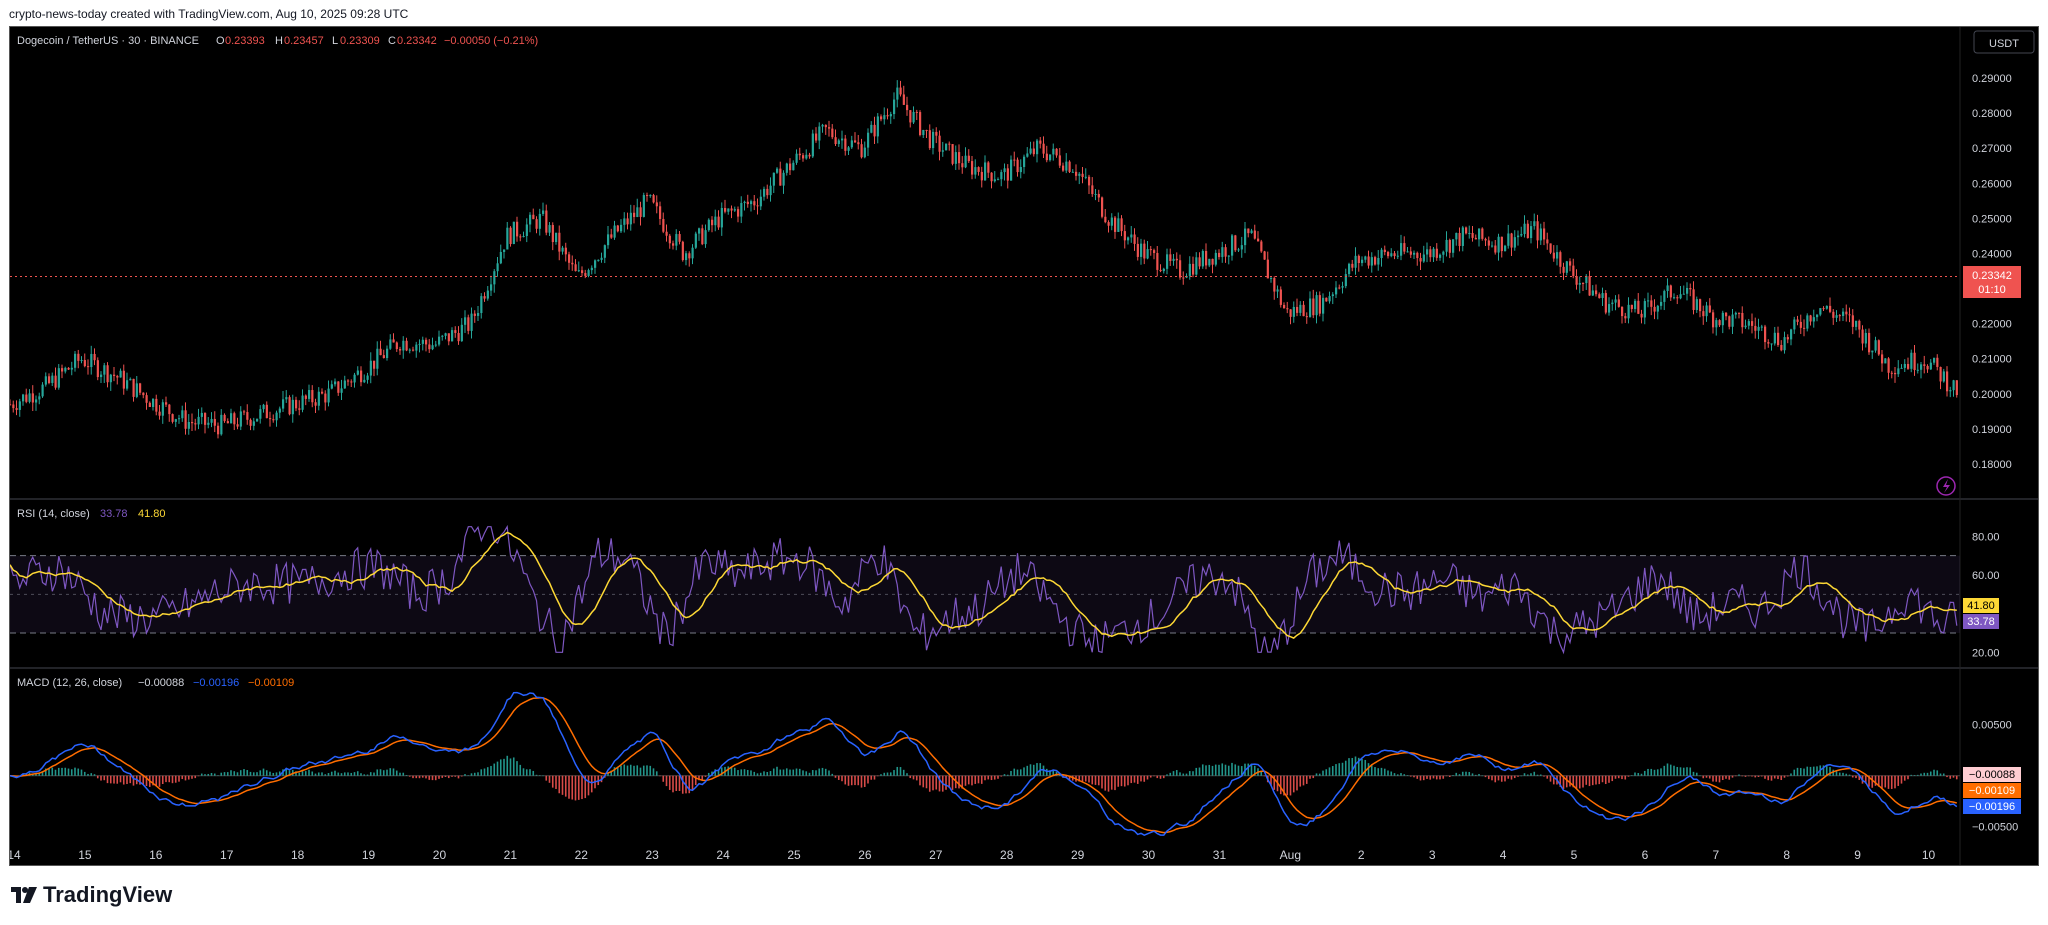  Describe the element at coordinates (417, 41) in the screenshot. I see `close-value: 0.23342` at that location.